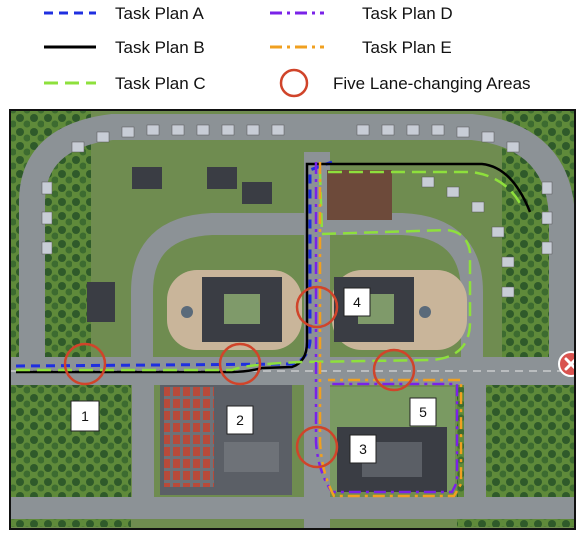  Describe the element at coordinates (179, 244) in the screenshot. I see `buildings-northwest` at that location.